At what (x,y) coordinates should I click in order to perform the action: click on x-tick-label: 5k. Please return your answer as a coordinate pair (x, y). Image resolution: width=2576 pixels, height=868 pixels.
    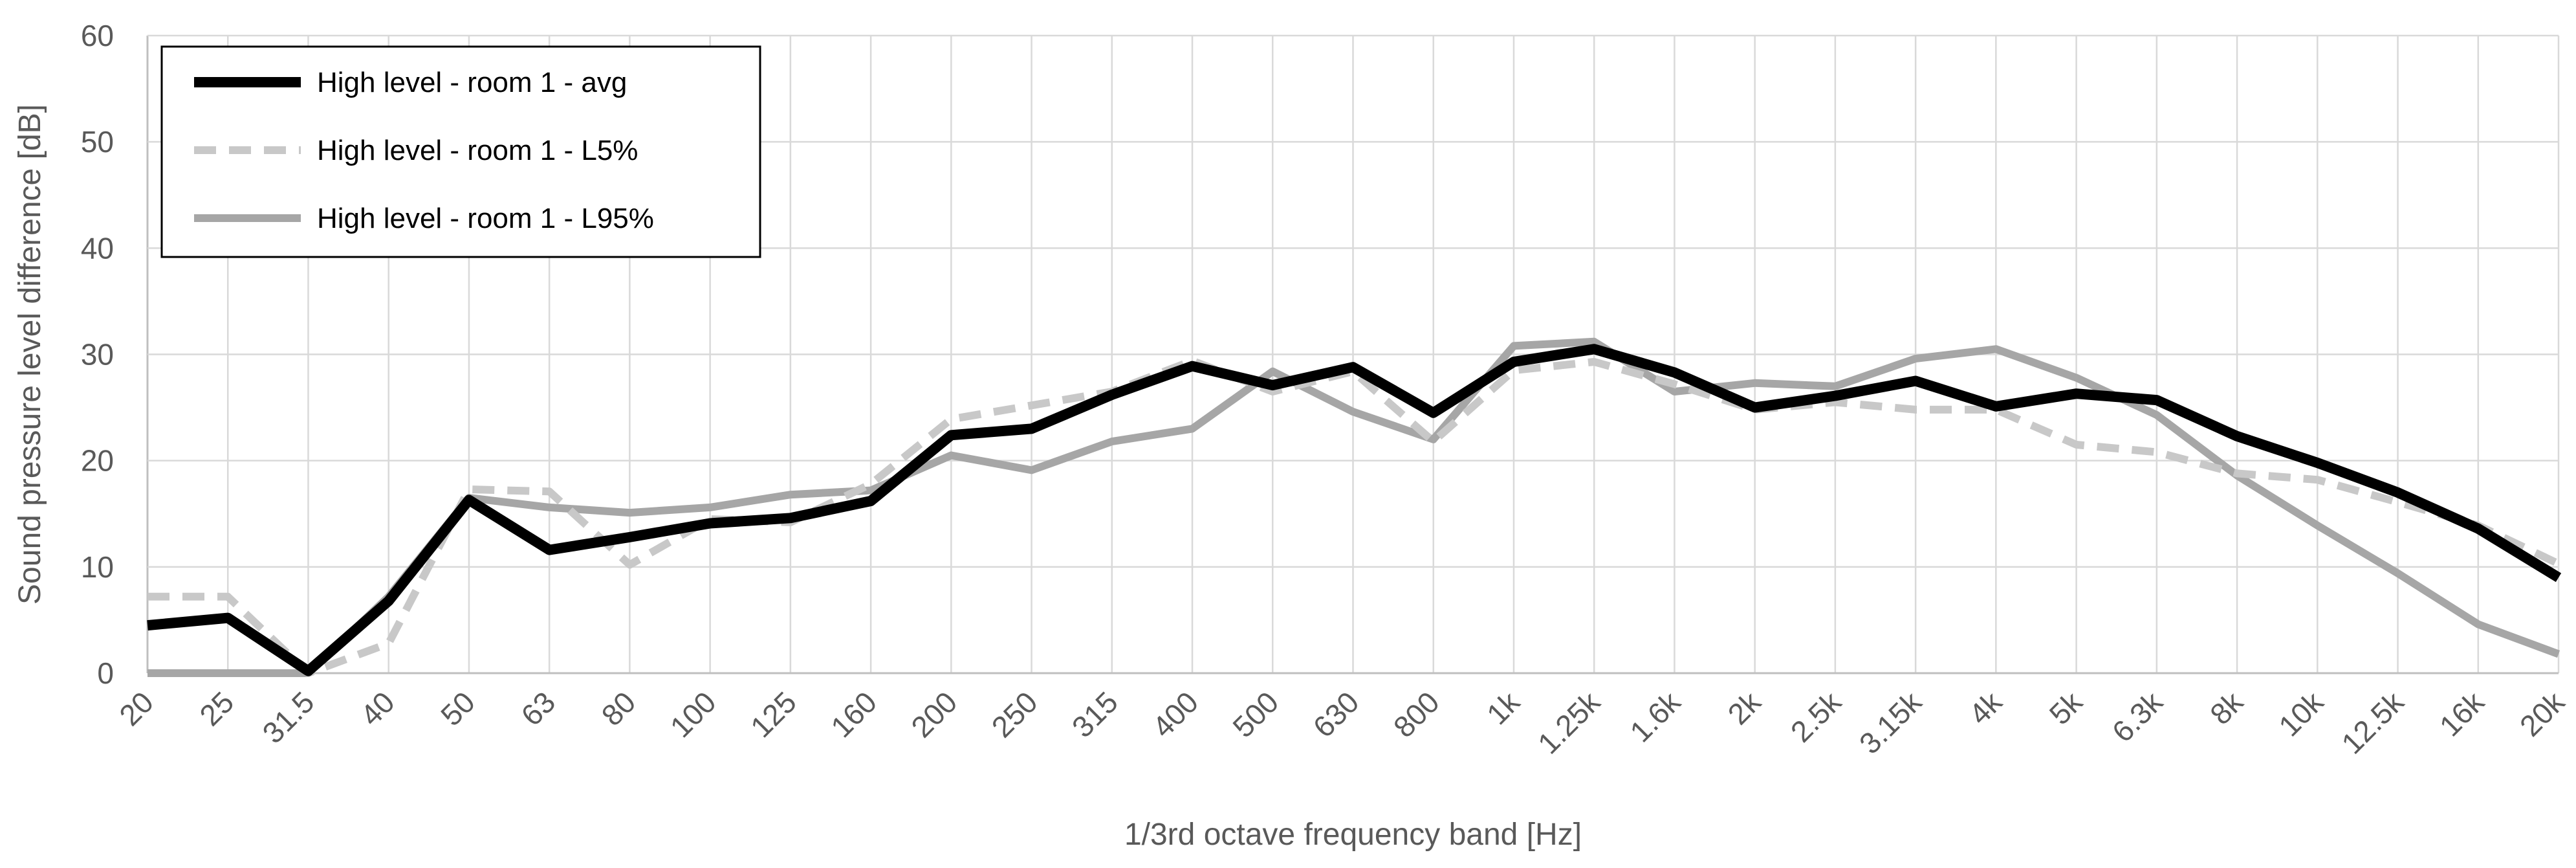
    Looking at the image, I should click on (2066, 708).